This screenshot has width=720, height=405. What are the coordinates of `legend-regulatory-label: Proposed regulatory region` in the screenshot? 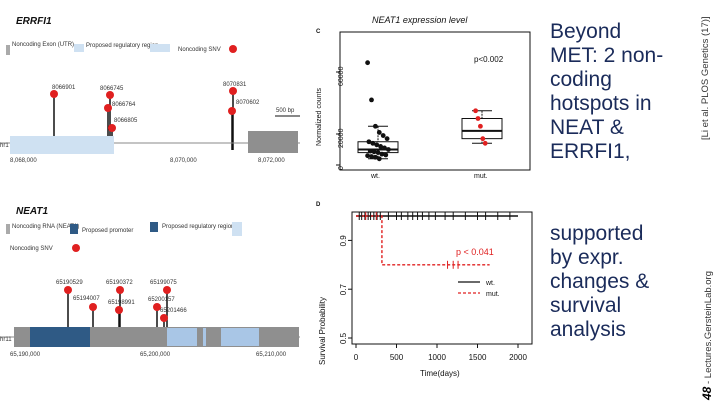 It's located at (122, 46).